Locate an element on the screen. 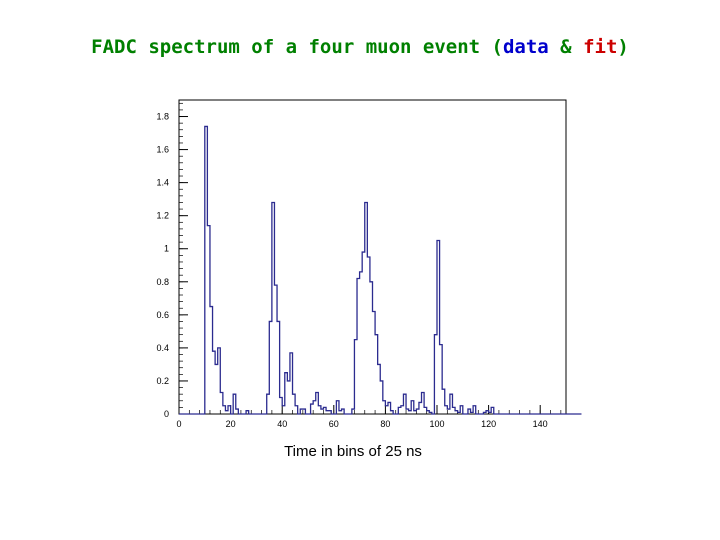 The width and height of the screenshot is (720, 540). y-tick-label: 1.4 is located at coordinates (162, 183).